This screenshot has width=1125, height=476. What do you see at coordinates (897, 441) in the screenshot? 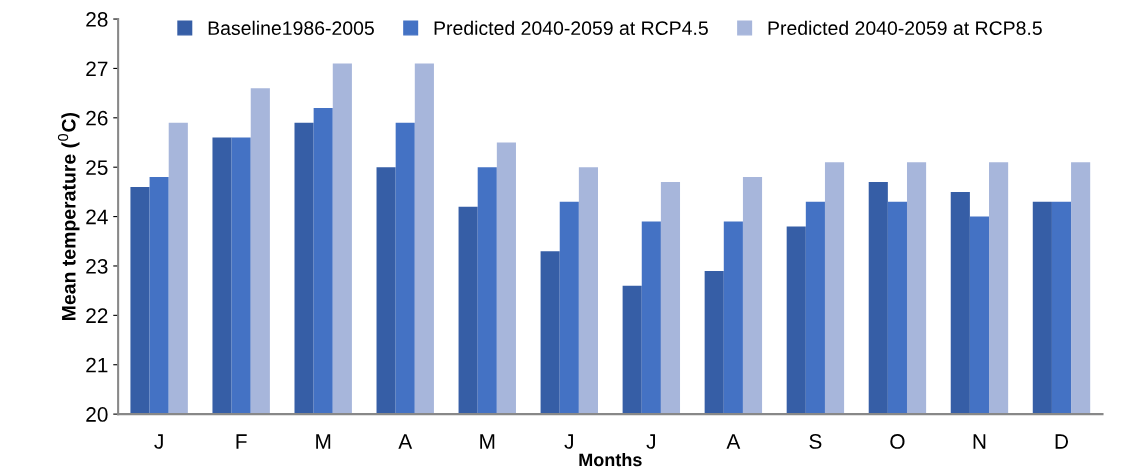
I see `x-tick-label: O` at bounding box center [897, 441].